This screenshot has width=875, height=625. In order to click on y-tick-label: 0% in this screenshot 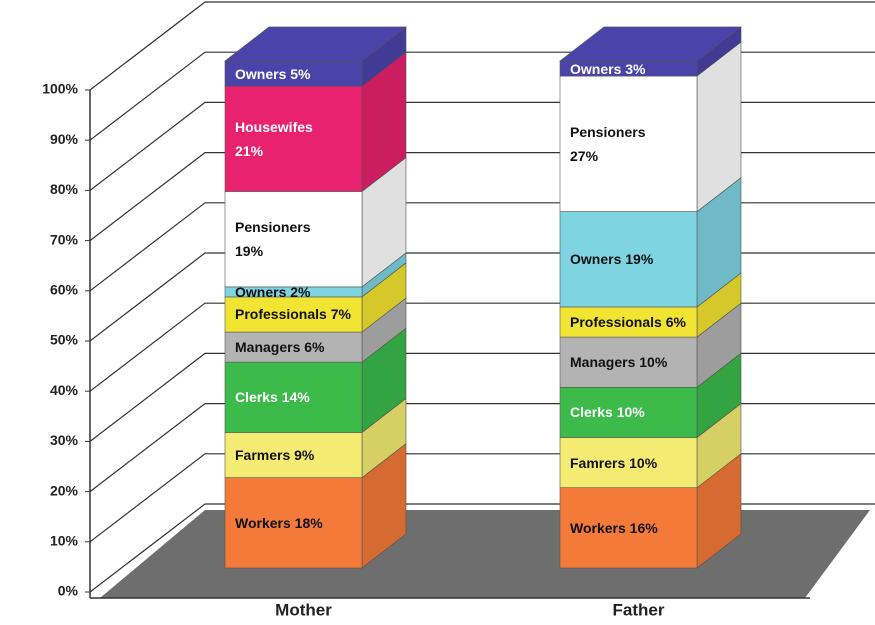, I will do `click(68, 591)`.